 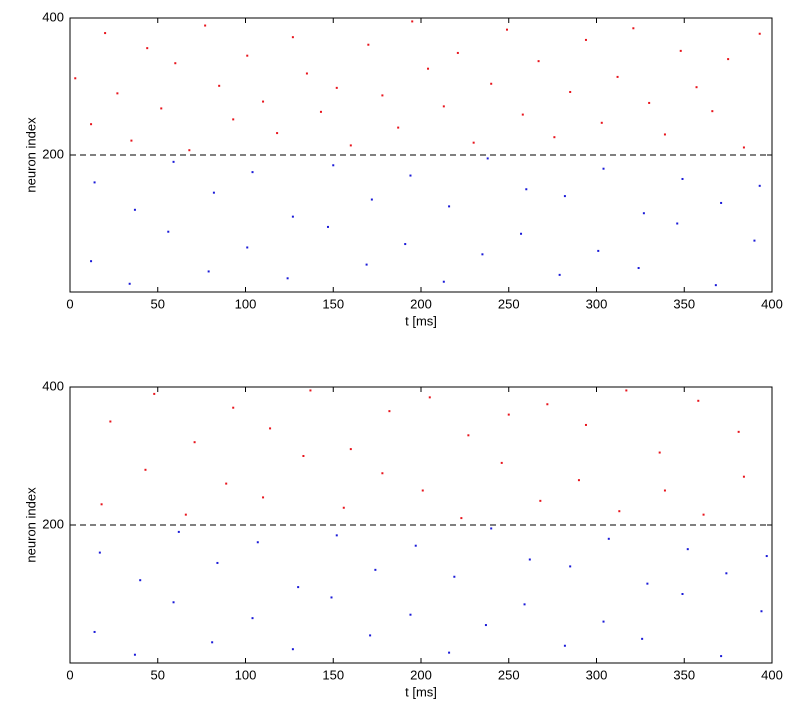 What do you see at coordinates (421, 303) in the screenshot?
I see `x-tick-label: 200` at bounding box center [421, 303].